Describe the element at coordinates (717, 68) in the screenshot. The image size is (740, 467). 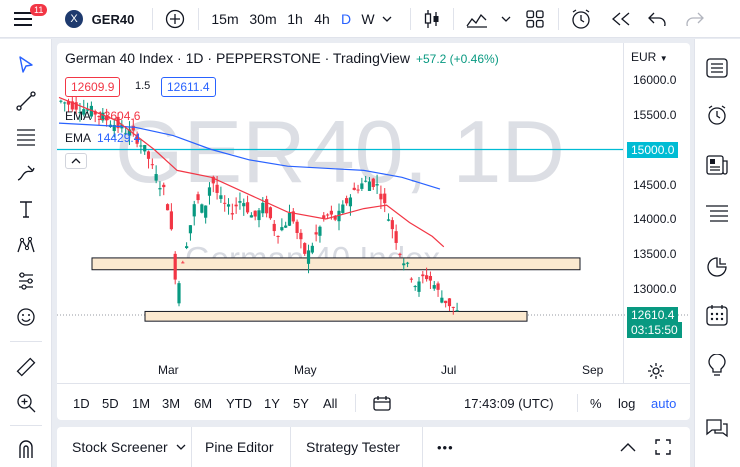
I see `watchlist-icon` at that location.